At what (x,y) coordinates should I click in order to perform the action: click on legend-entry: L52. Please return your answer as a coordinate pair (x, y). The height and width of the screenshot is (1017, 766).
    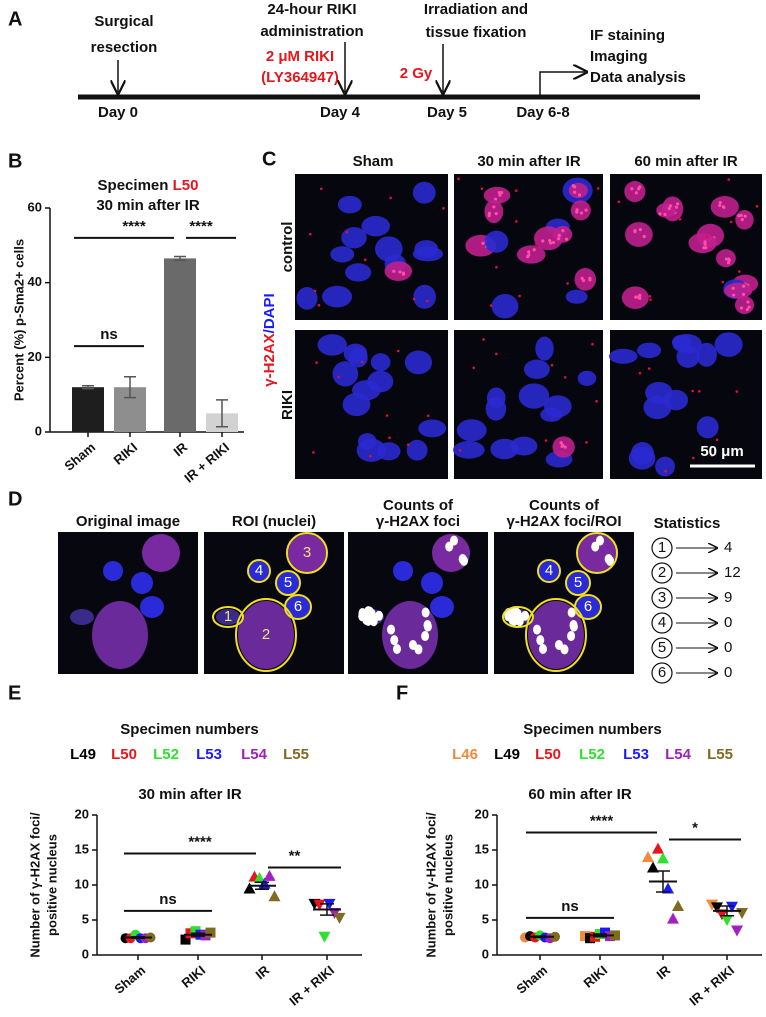
    Looking at the image, I should click on (592, 754).